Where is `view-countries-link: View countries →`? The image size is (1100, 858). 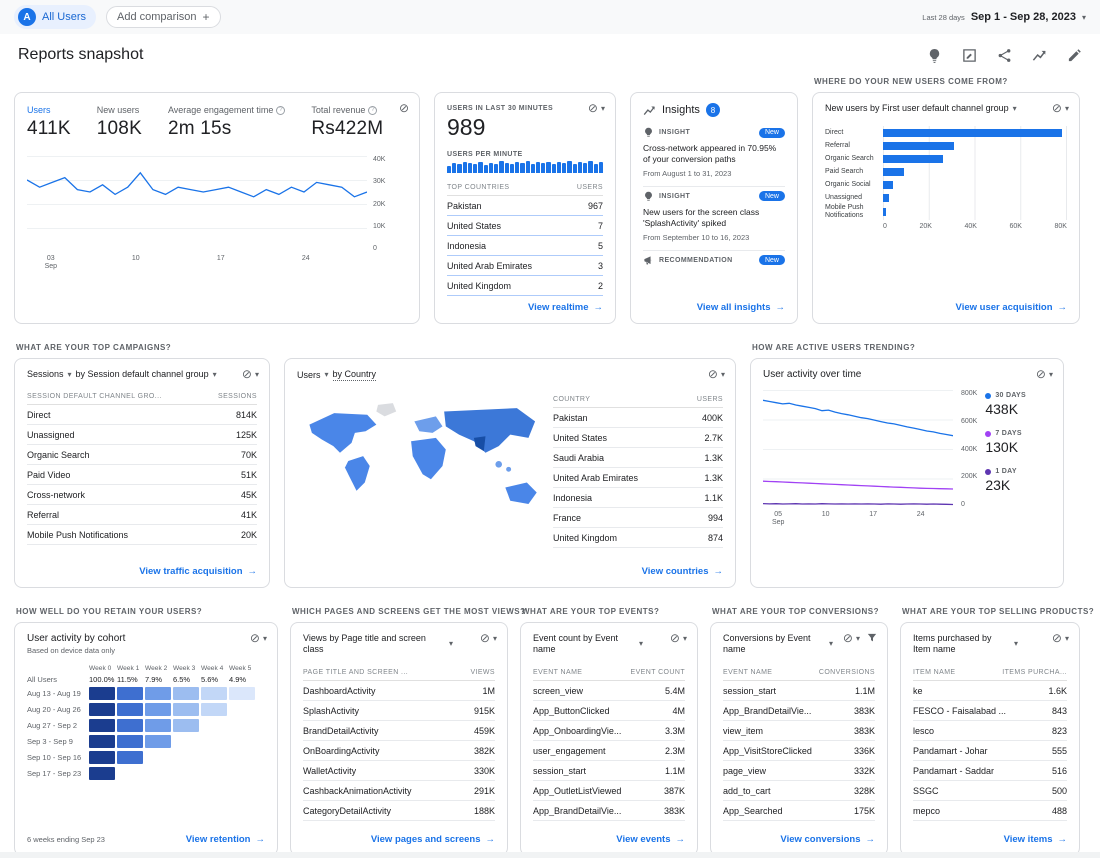 view-countries-link: View countries → is located at coordinates (682, 571).